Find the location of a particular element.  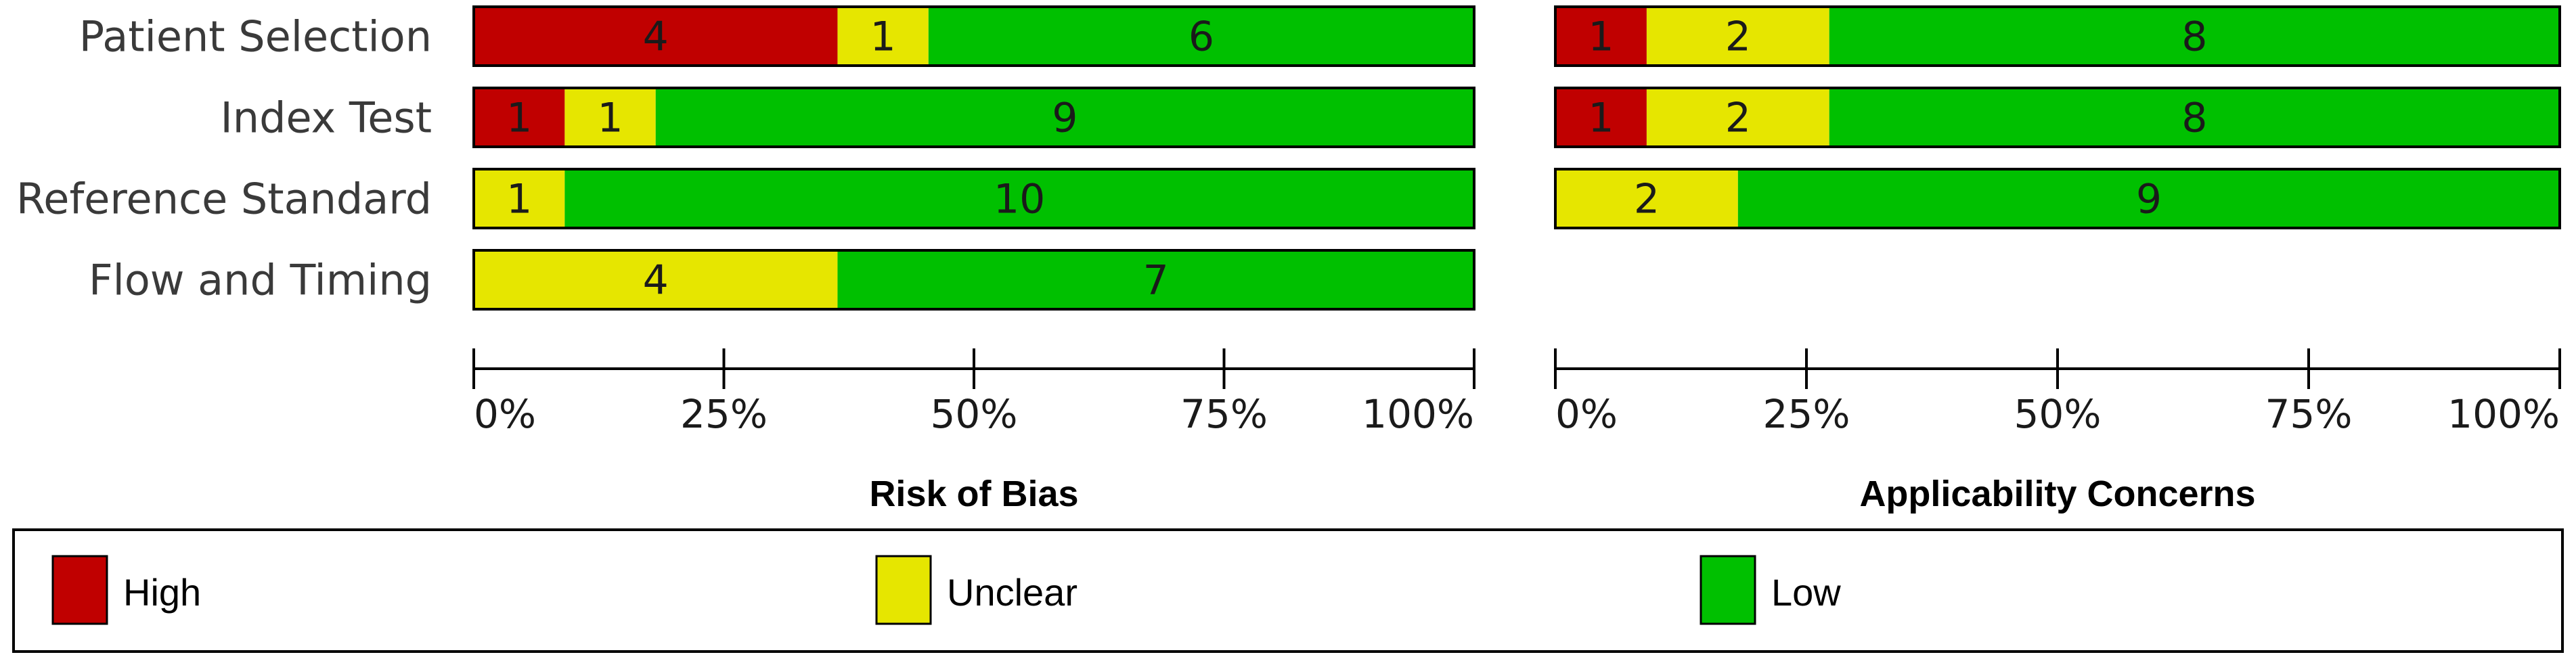

risk-of-bias-segment-label-low: 10 is located at coordinates (1019, 199).